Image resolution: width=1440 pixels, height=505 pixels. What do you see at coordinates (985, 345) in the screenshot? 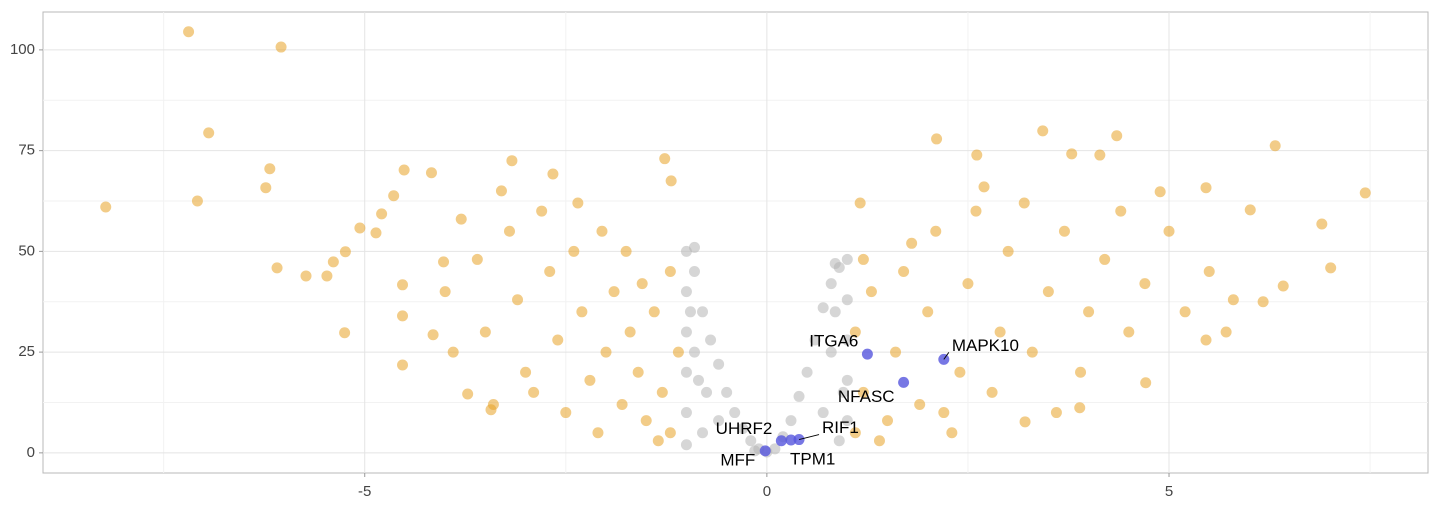
I see `point-label: MAPK10` at bounding box center [985, 345].